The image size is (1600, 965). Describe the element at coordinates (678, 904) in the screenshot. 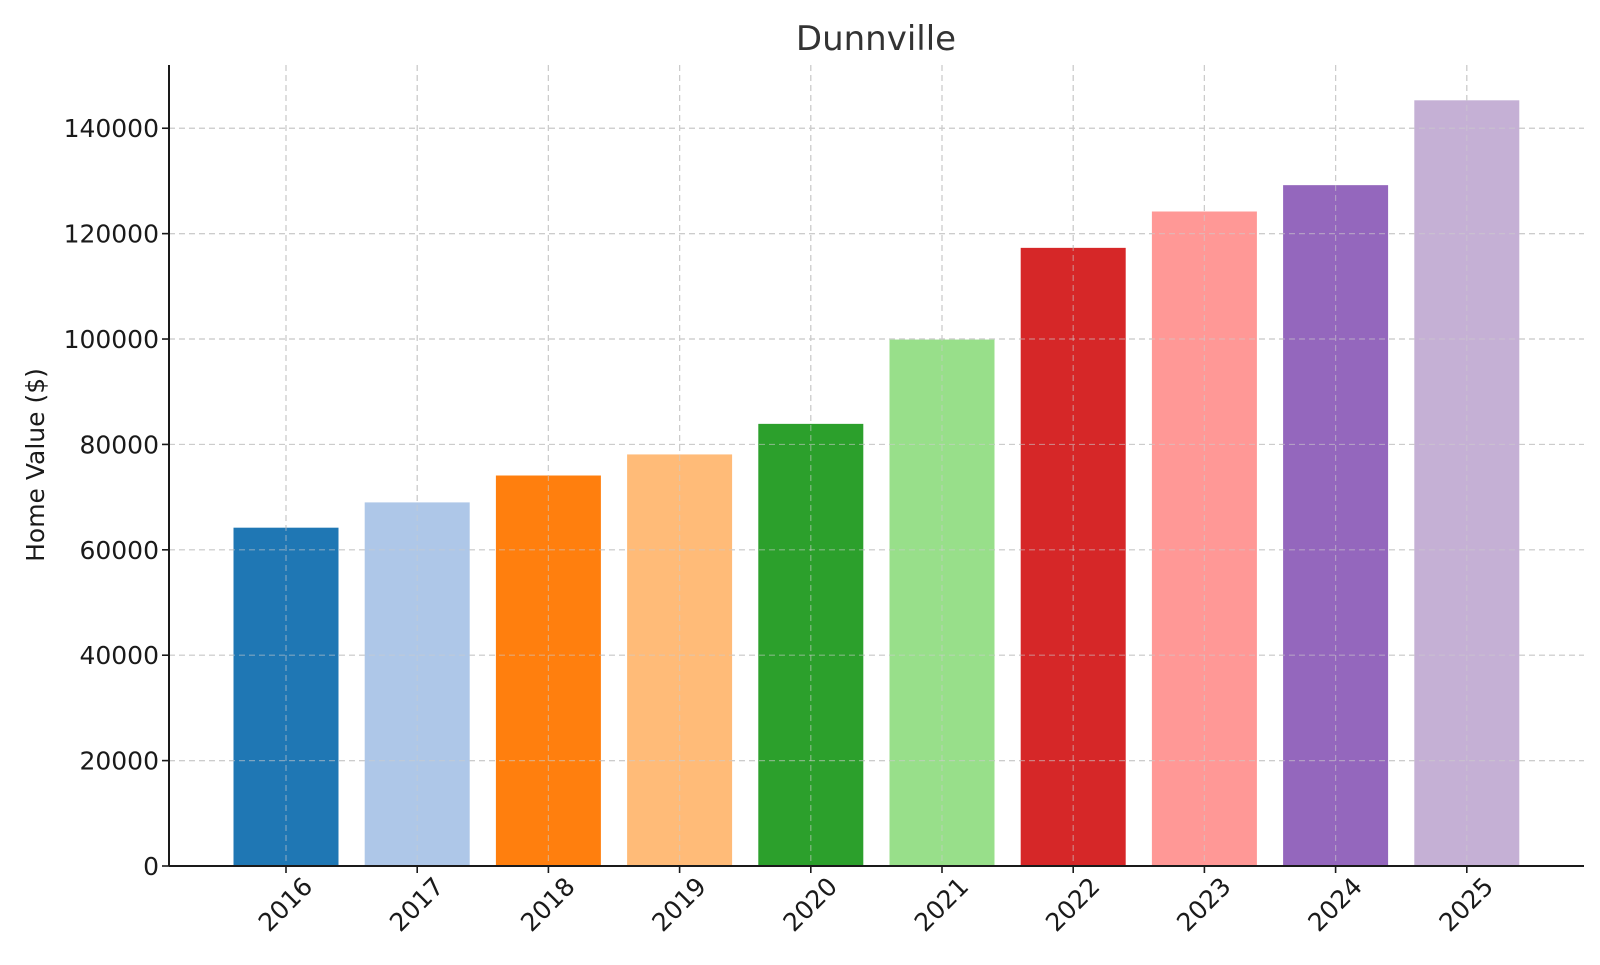

I see `x-tick-label: 2019` at that location.